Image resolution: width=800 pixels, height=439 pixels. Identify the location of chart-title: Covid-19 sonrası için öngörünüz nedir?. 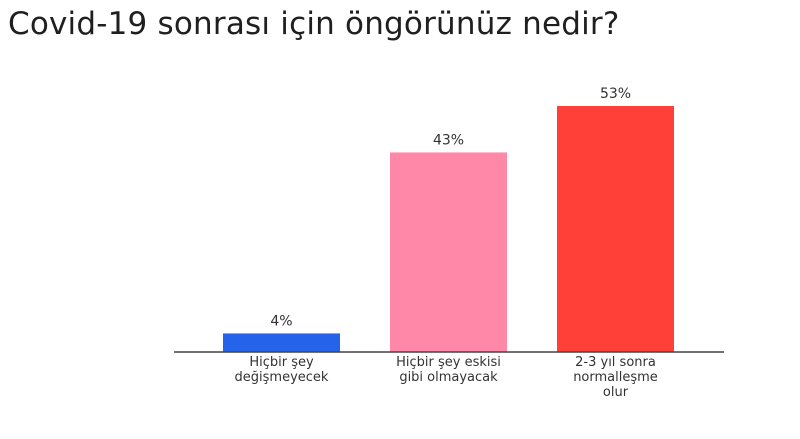
(314, 24).